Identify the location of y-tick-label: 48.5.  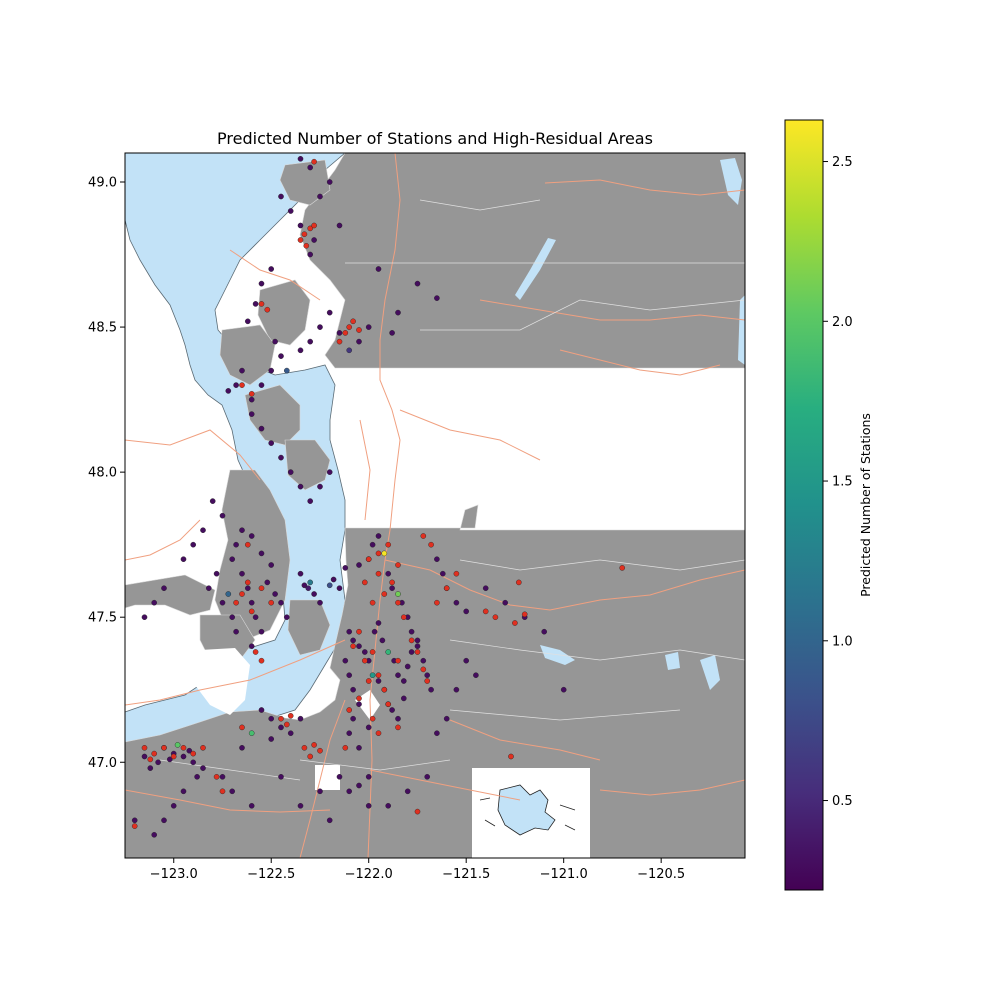
(102, 328).